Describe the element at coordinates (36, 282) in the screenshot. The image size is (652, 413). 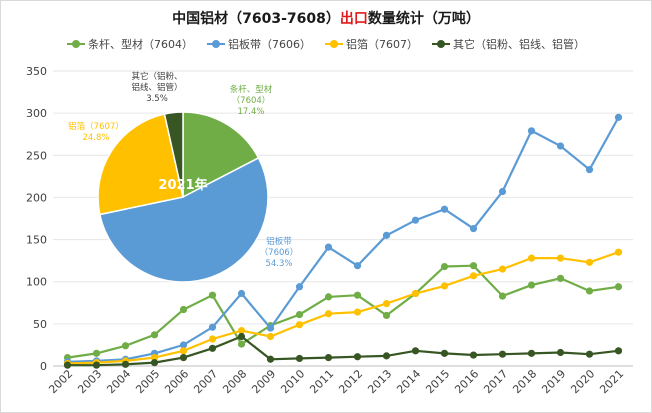
I see `y-tick-label: 100` at that location.